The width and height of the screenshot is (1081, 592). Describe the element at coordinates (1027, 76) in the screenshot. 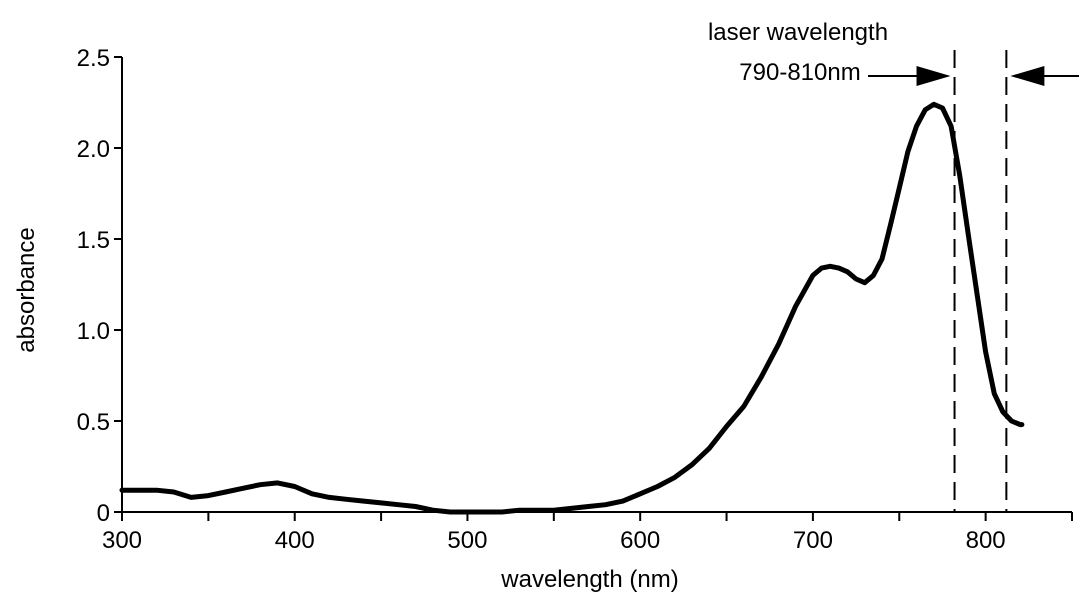

I see `right-arrowhead` at that location.